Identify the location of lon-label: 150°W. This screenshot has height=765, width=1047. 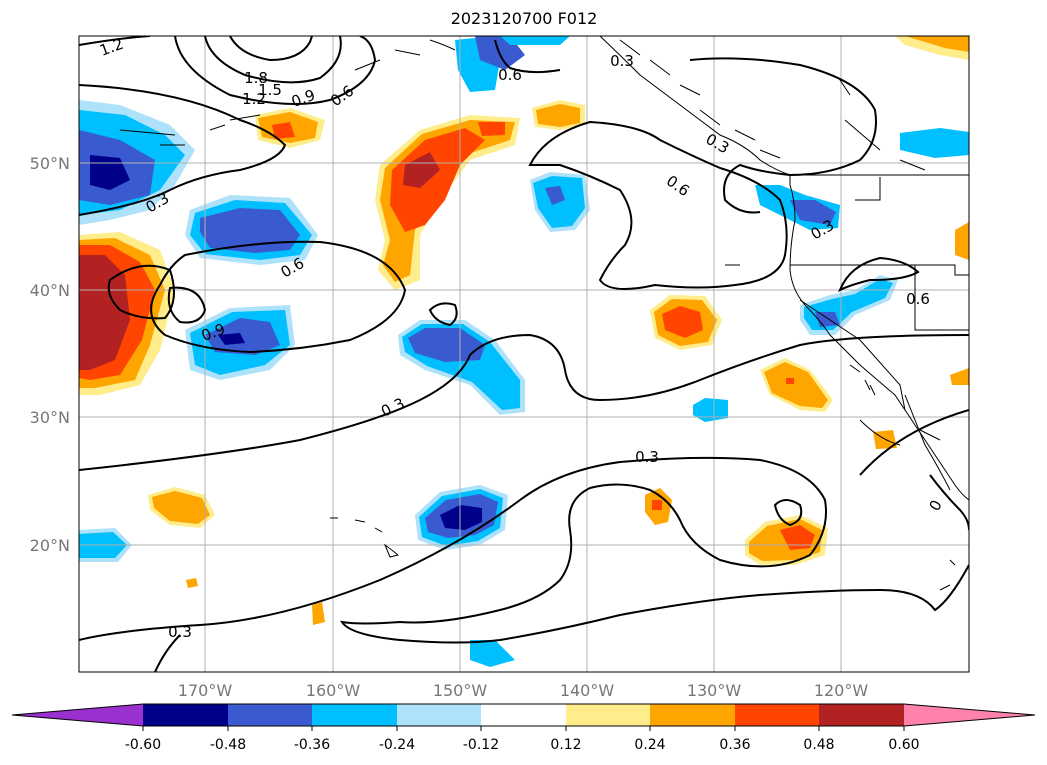
(460, 690).